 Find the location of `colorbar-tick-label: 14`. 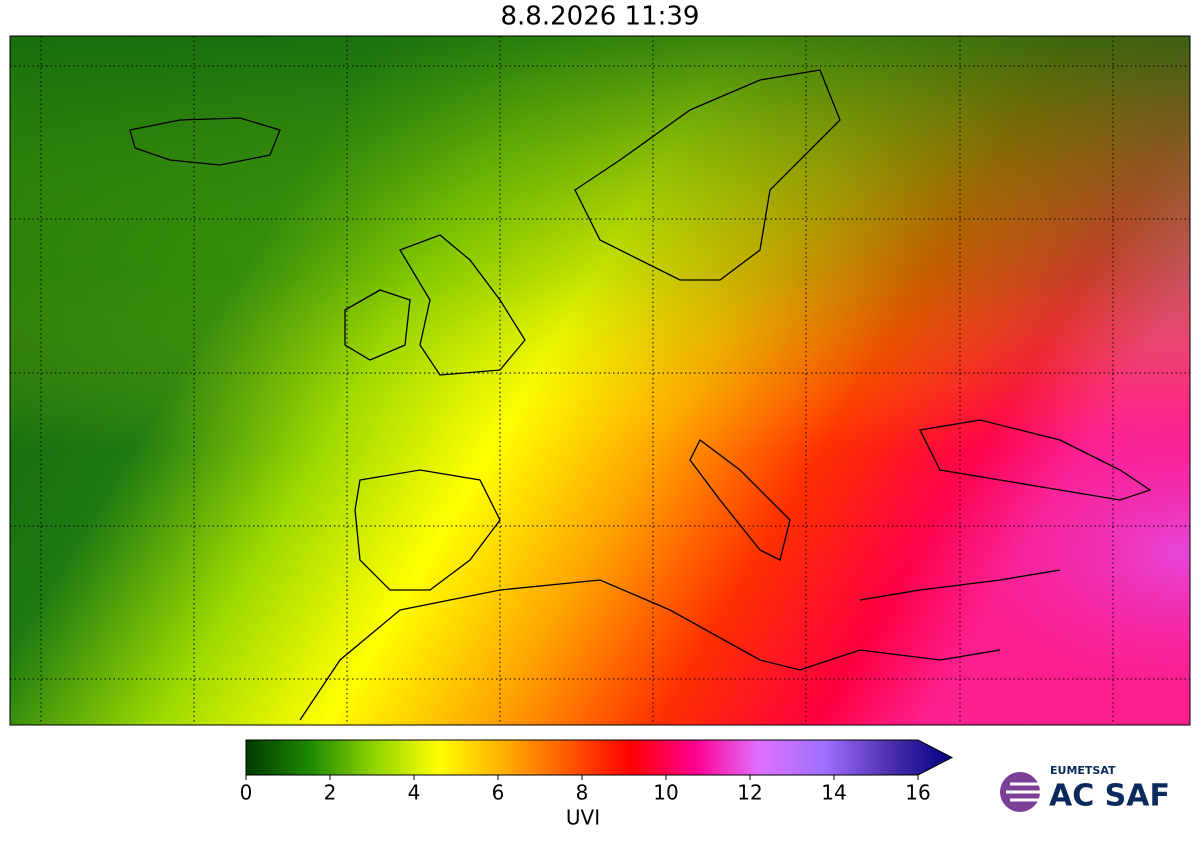

colorbar-tick-label: 14 is located at coordinates (833, 793).